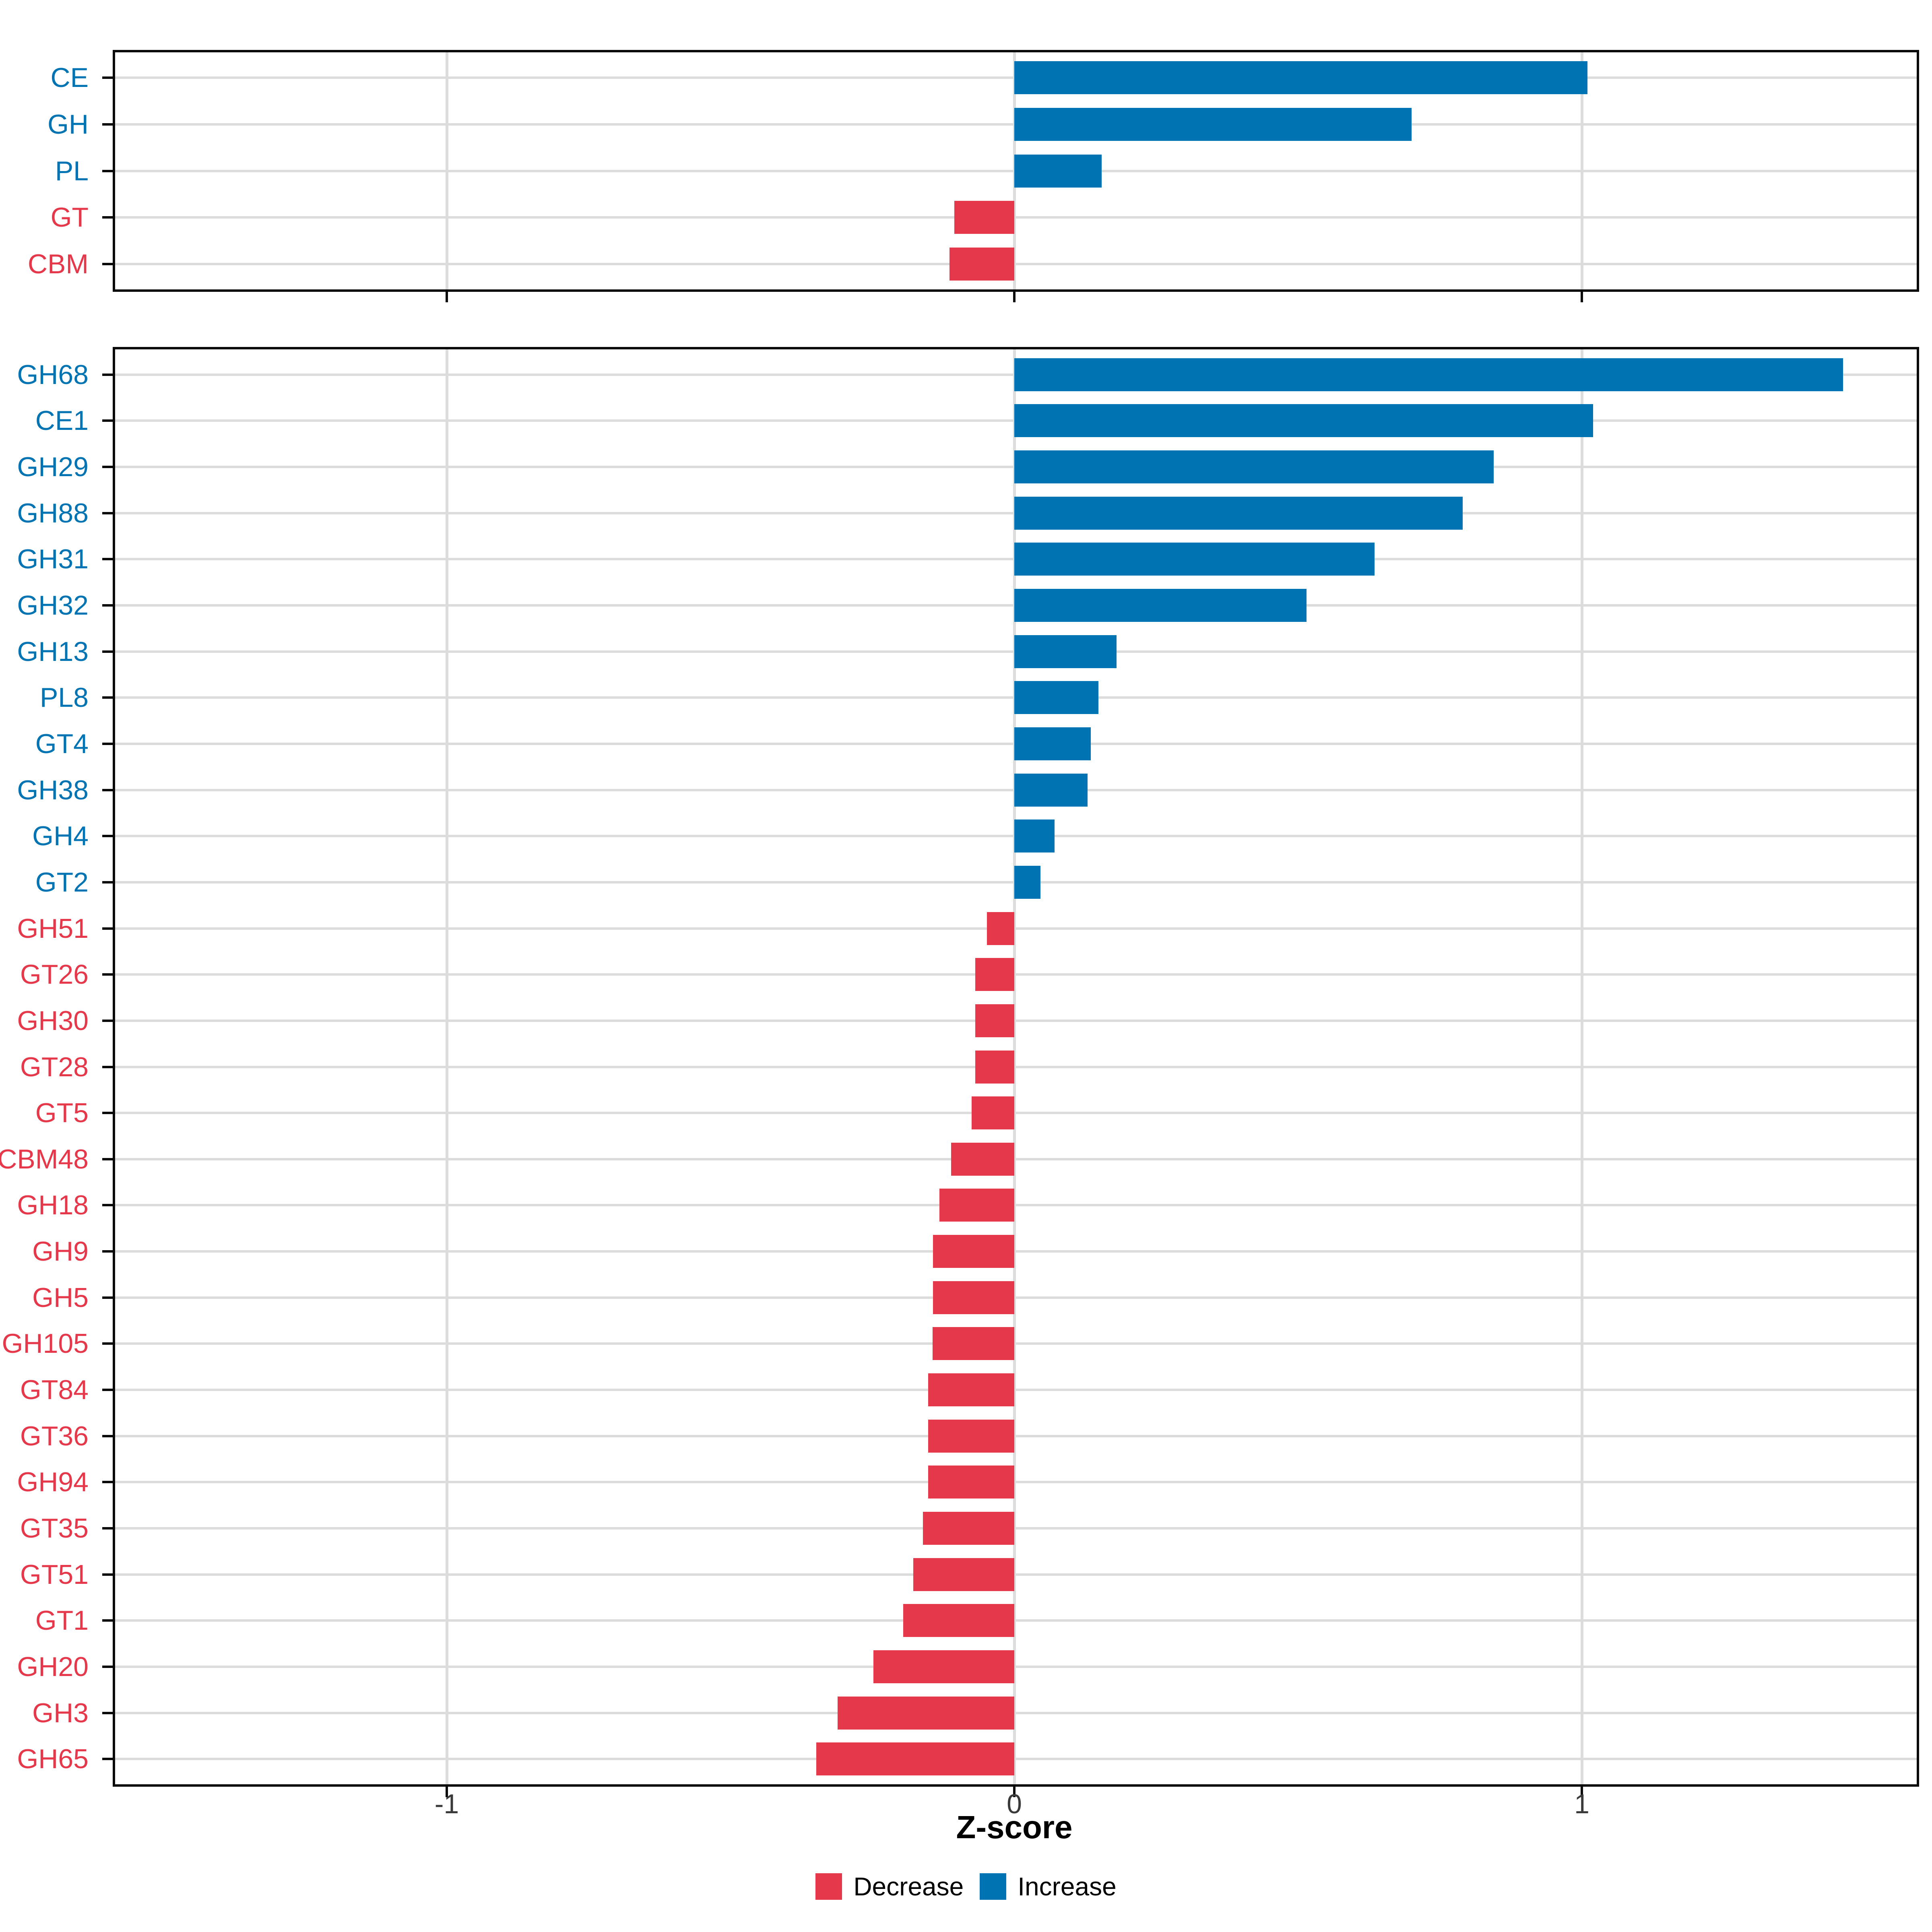 This screenshot has width=1932, height=1932. What do you see at coordinates (828, 1886) in the screenshot?
I see `legend-swatch-decrease` at bounding box center [828, 1886].